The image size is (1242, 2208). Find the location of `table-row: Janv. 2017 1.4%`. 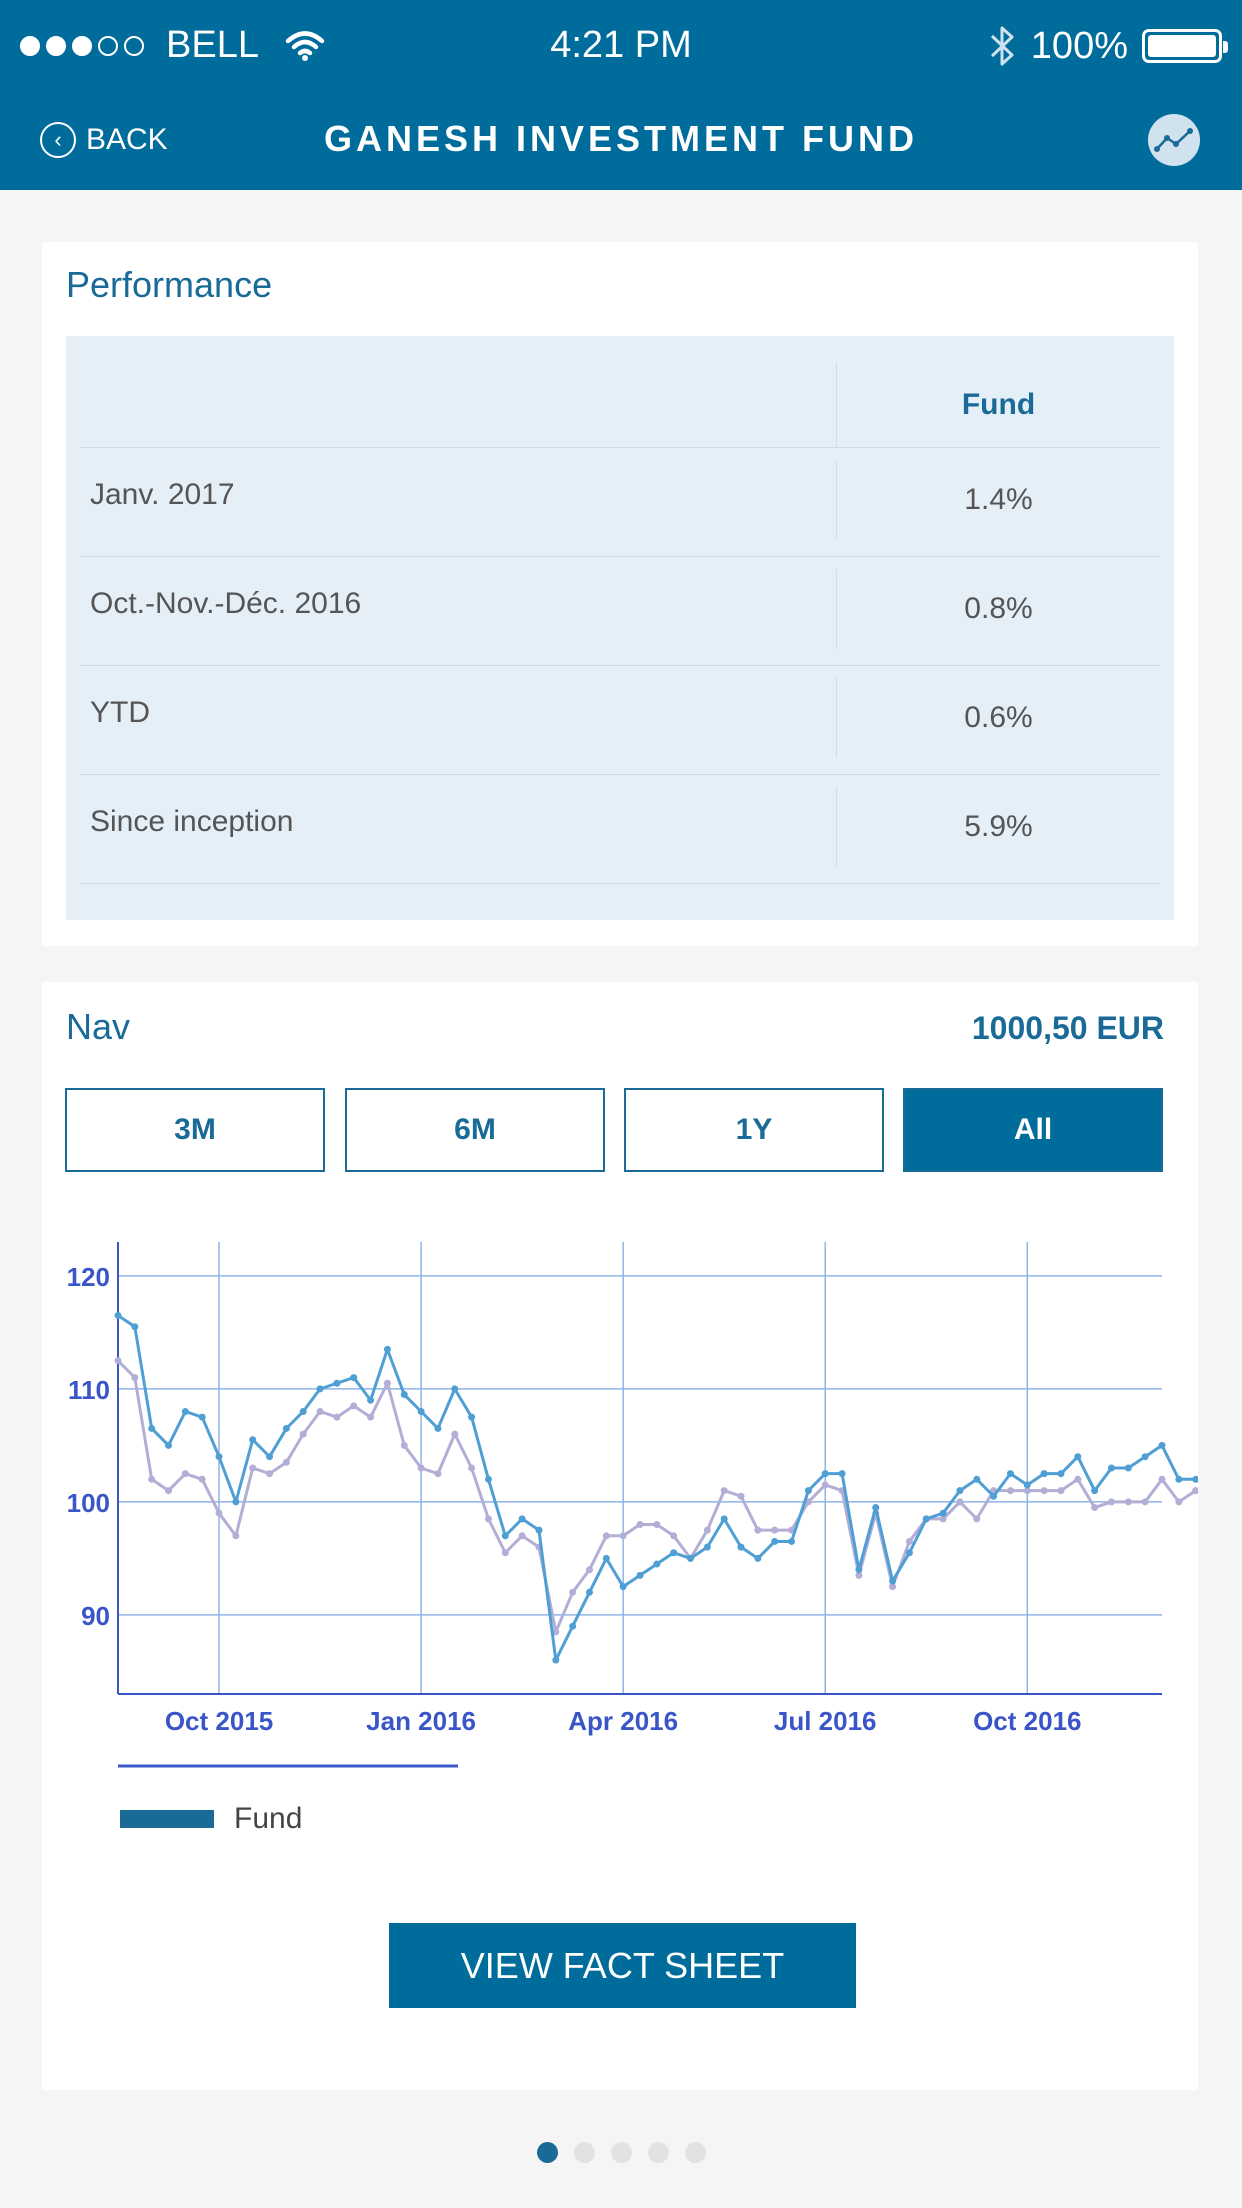

table-row: Janv. 2017 1.4% is located at coordinates (620, 502).